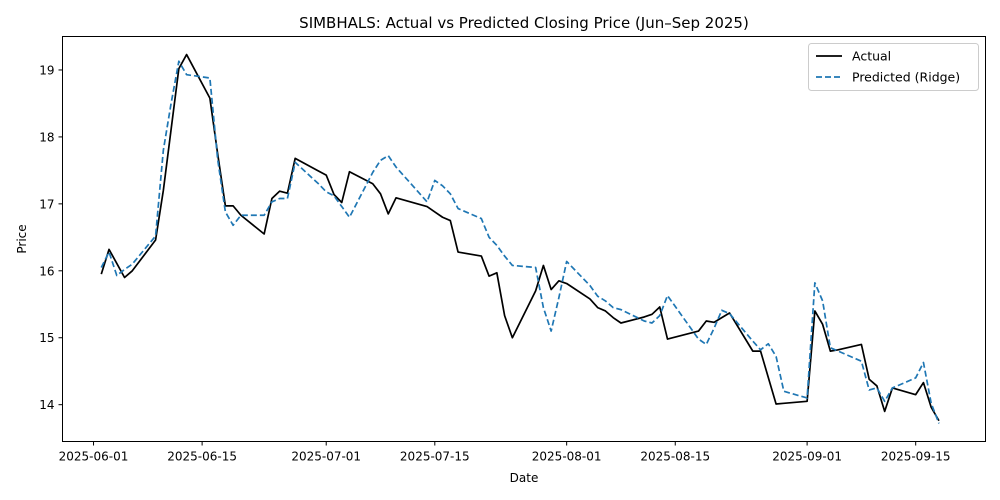  Describe the element at coordinates (675, 457) in the screenshot. I see `x-tick-label: 2025-08-15` at that location.